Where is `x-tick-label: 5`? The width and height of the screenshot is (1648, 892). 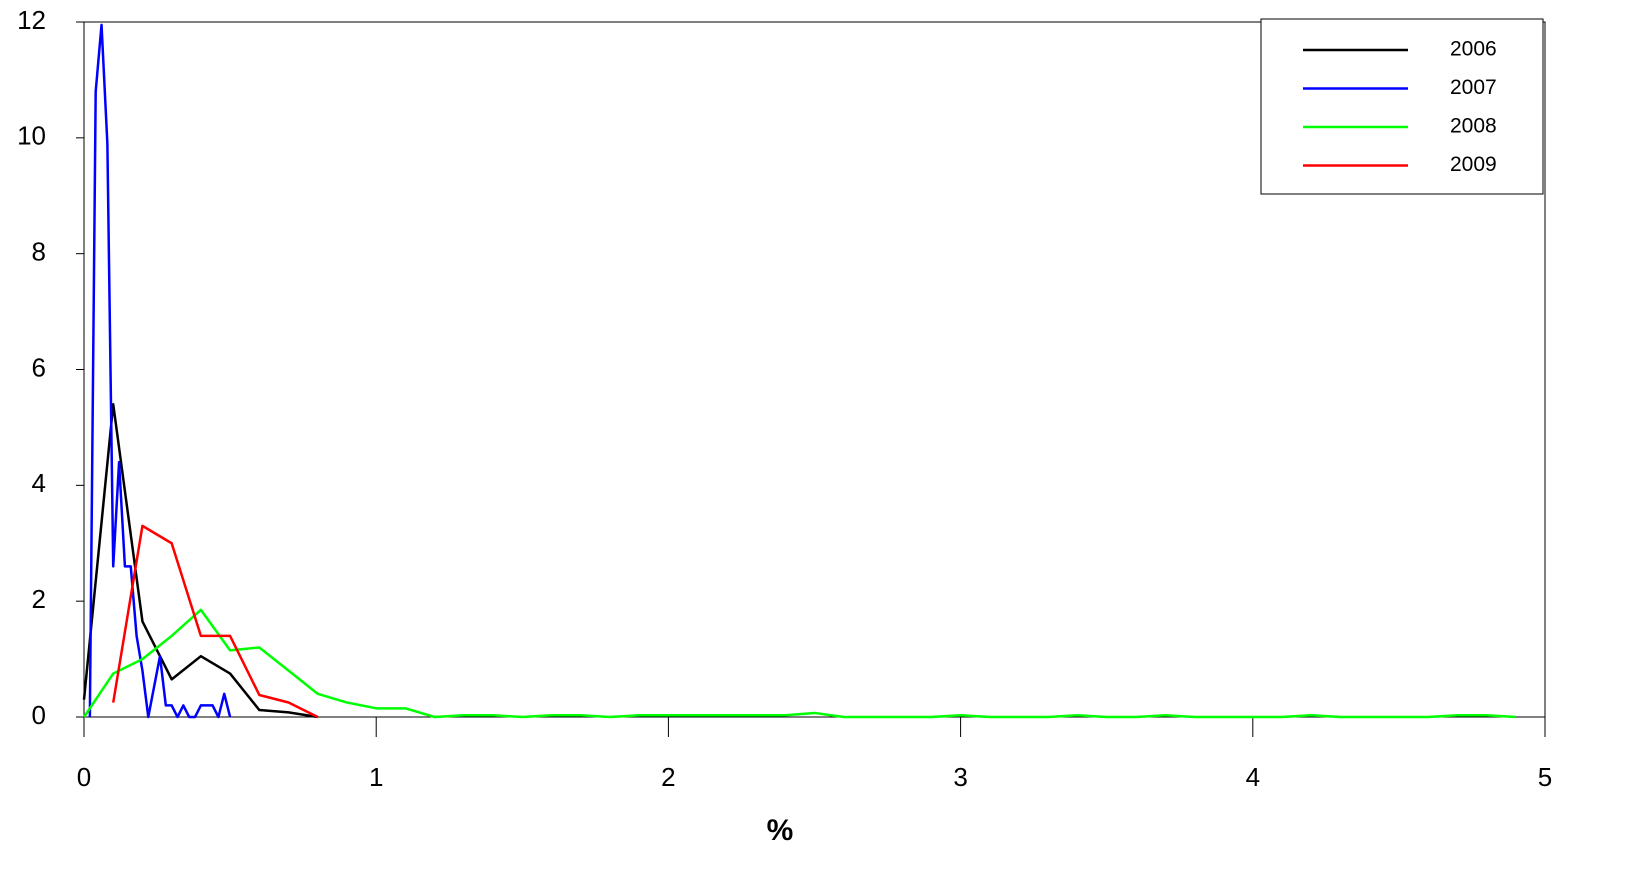
x-tick-label: 5 is located at coordinates (1545, 777).